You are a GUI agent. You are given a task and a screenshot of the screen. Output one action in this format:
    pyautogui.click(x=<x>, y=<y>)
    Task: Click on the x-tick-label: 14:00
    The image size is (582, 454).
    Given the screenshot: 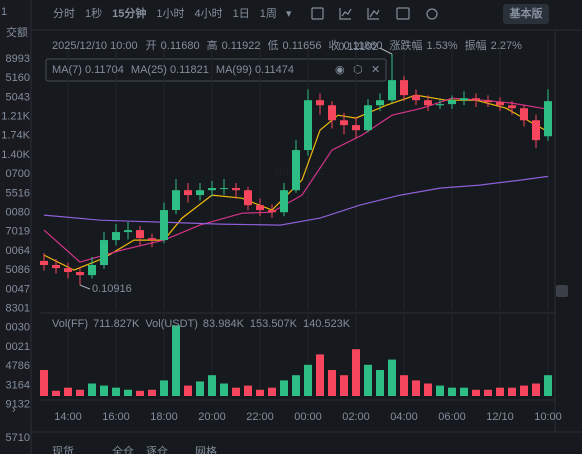 What is the action you would take?
    pyautogui.click(x=68, y=417)
    